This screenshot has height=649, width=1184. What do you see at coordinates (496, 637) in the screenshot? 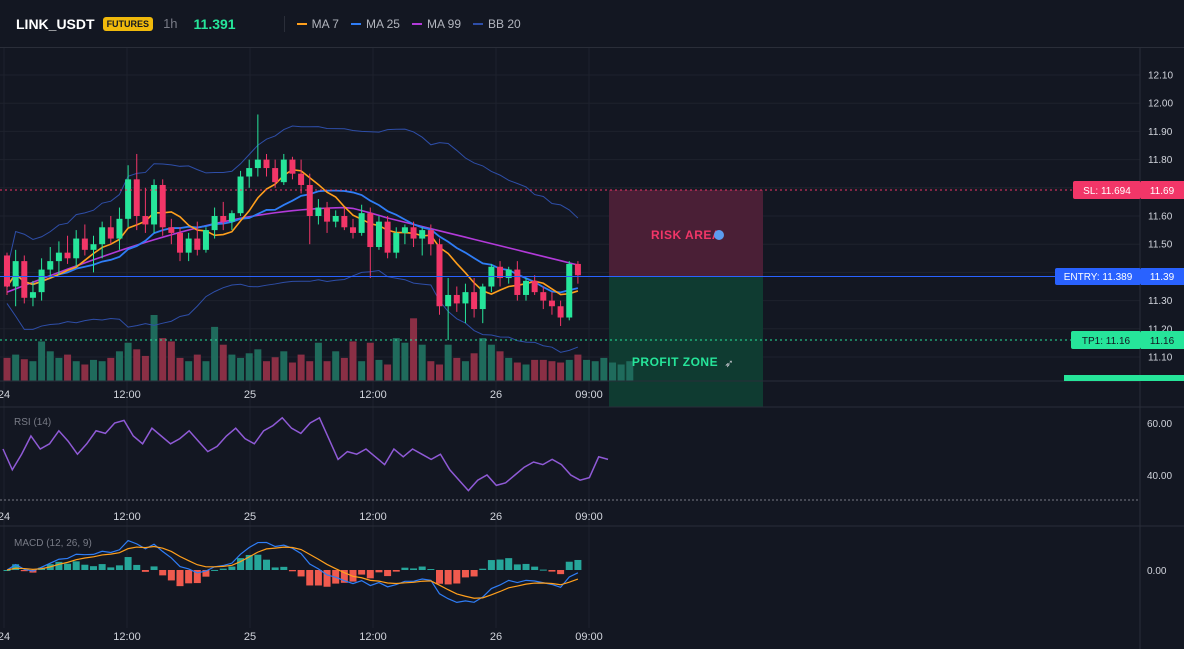
I see `time-tick: 26` at bounding box center [496, 637].